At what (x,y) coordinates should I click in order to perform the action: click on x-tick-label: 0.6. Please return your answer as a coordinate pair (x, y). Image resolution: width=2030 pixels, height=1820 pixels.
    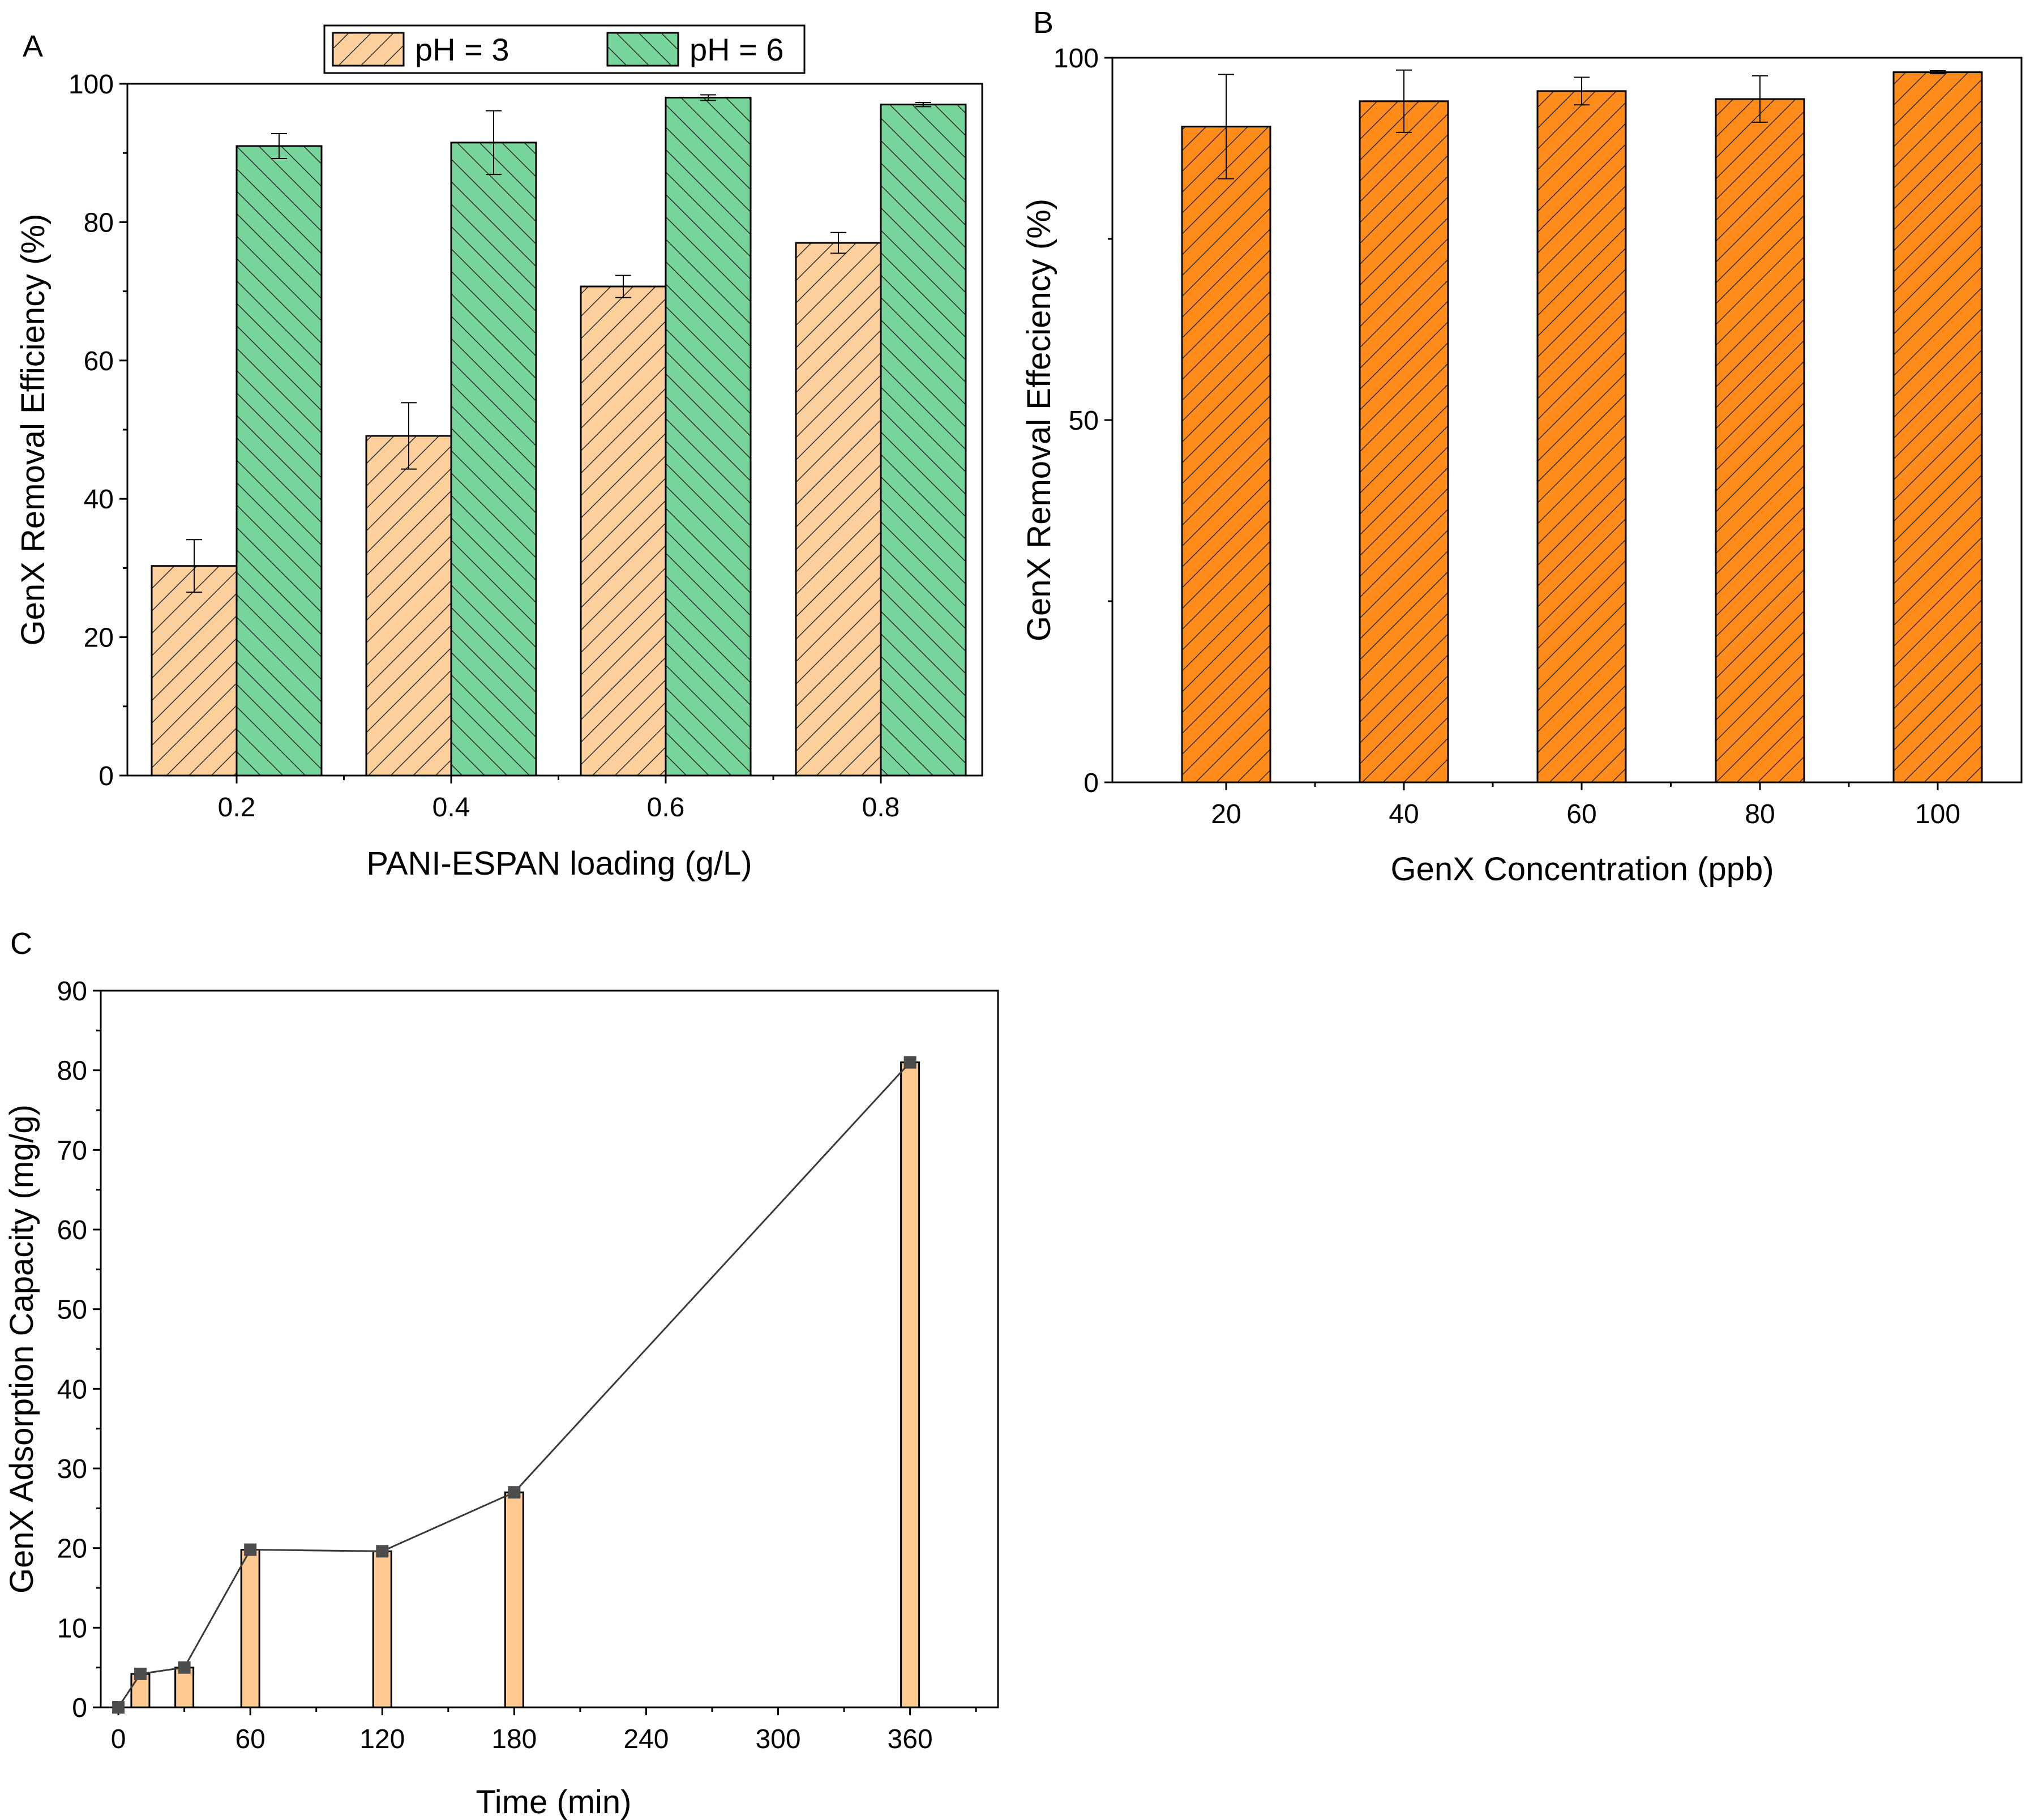
    Looking at the image, I should click on (666, 808).